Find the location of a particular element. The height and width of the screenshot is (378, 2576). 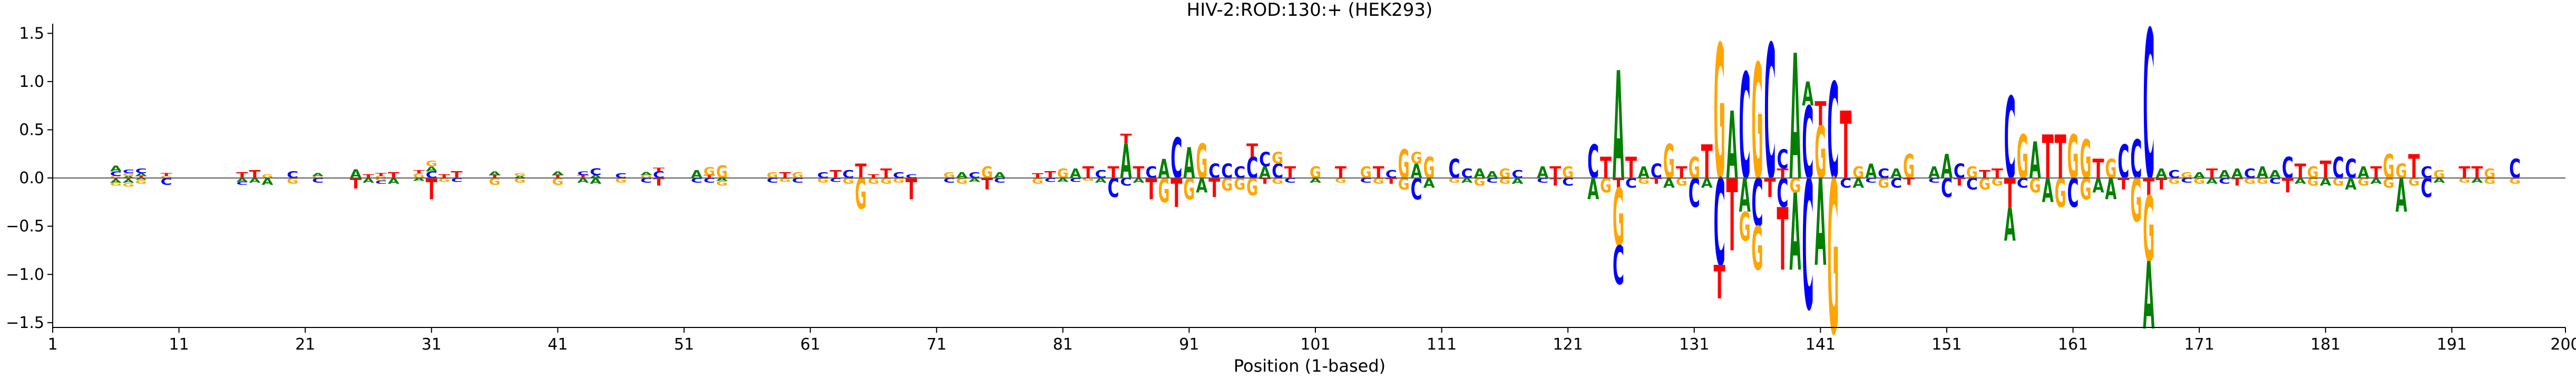

x-tick-label: 141 is located at coordinates (1821, 344).